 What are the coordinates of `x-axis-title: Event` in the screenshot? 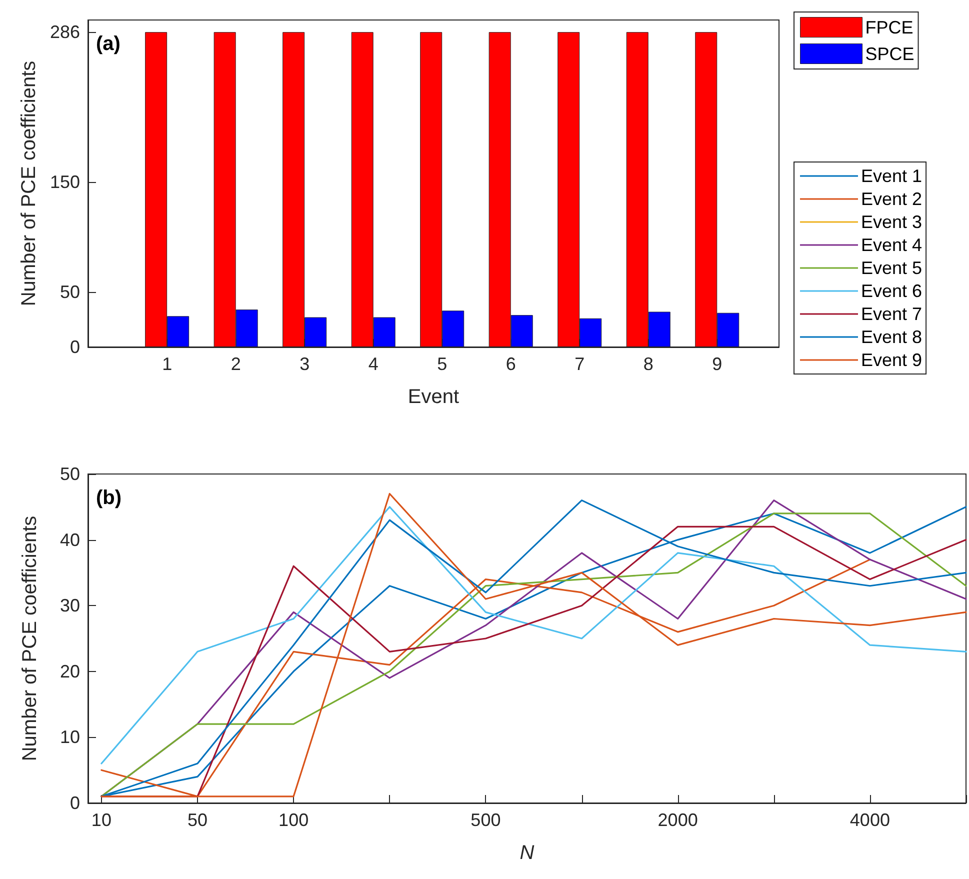 It's located at (434, 397).